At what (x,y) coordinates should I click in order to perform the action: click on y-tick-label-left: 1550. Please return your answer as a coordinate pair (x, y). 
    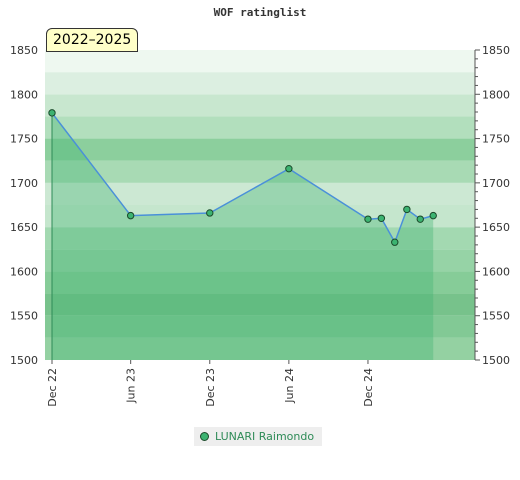
    Looking at the image, I should click on (24, 316).